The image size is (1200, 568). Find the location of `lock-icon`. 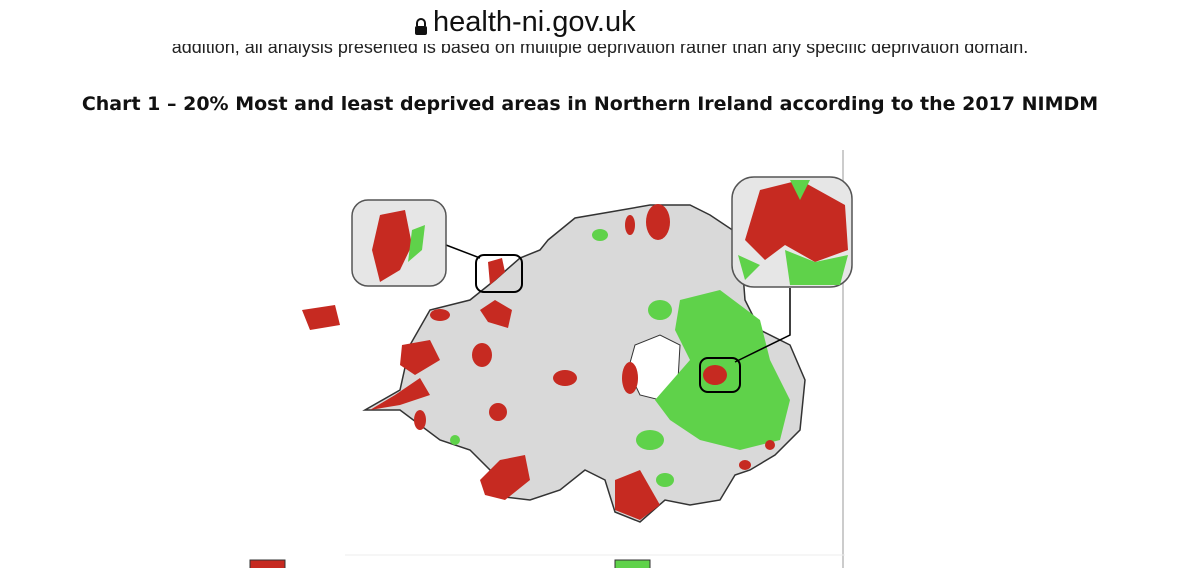

lock-icon is located at coordinates (421, 26).